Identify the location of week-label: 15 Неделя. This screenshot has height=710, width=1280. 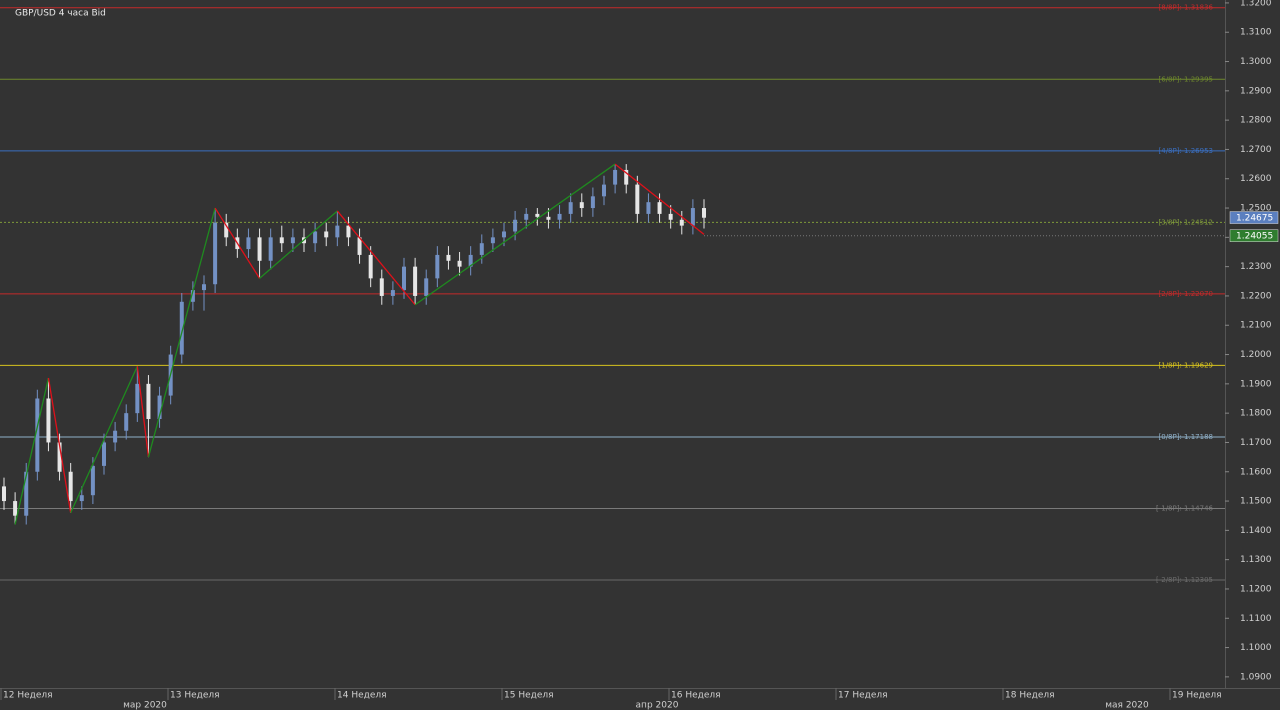
(529, 696).